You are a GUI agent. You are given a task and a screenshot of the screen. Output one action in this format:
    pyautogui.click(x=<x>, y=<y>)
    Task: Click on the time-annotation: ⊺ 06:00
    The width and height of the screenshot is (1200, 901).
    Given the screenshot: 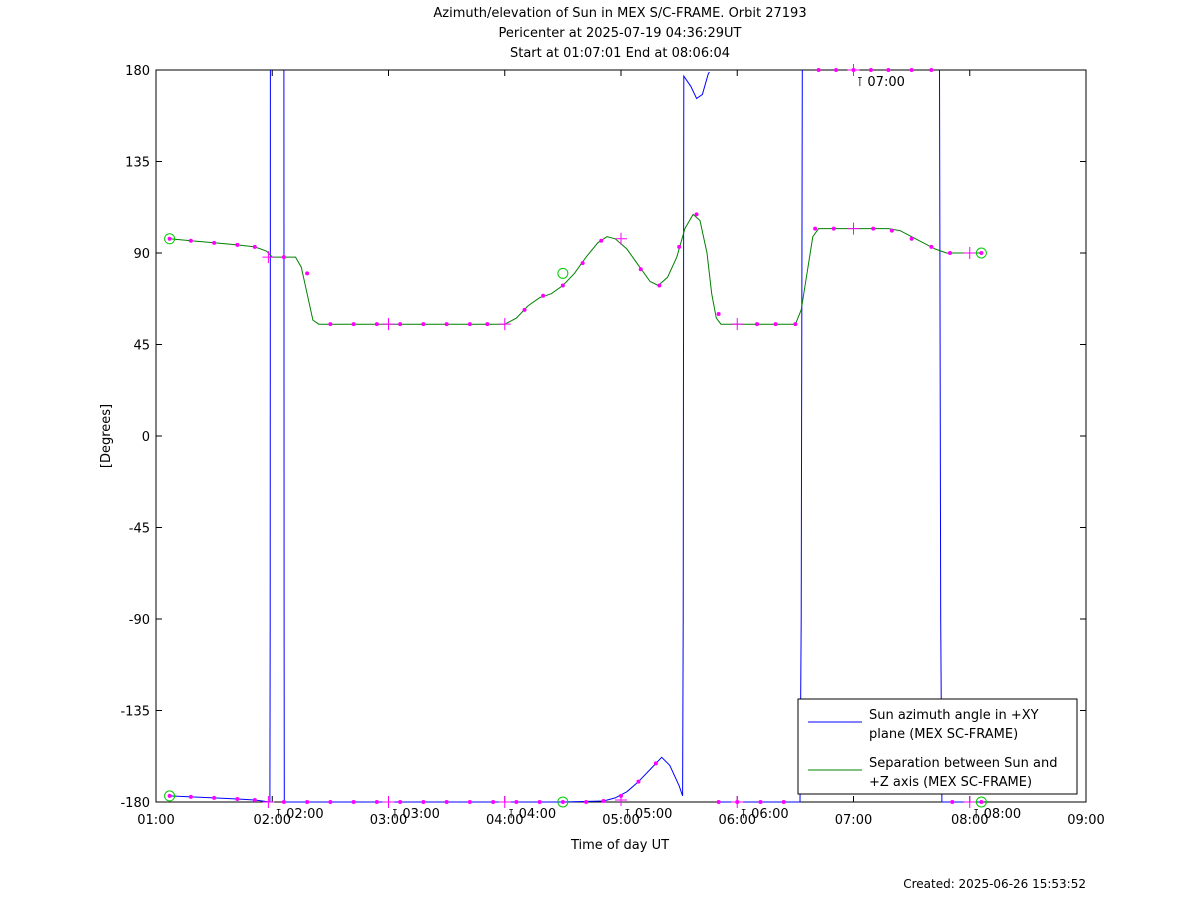 What is the action you would take?
    pyautogui.click(x=764, y=814)
    